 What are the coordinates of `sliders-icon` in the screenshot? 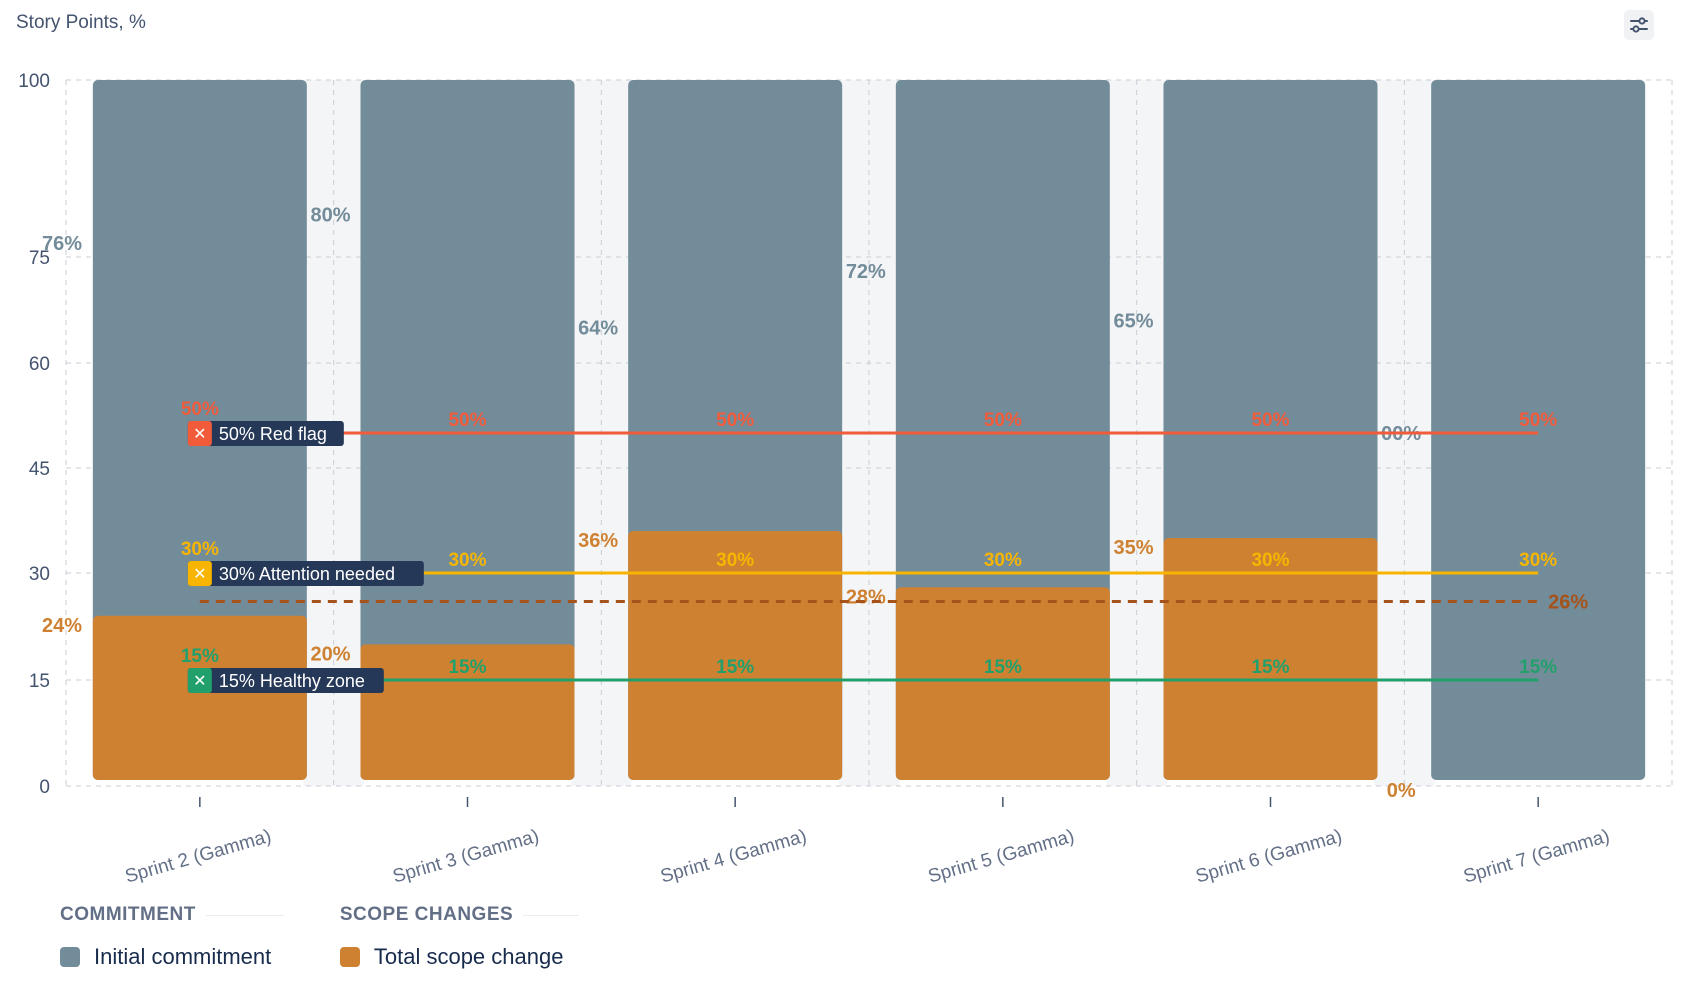 It's located at (1639, 25).